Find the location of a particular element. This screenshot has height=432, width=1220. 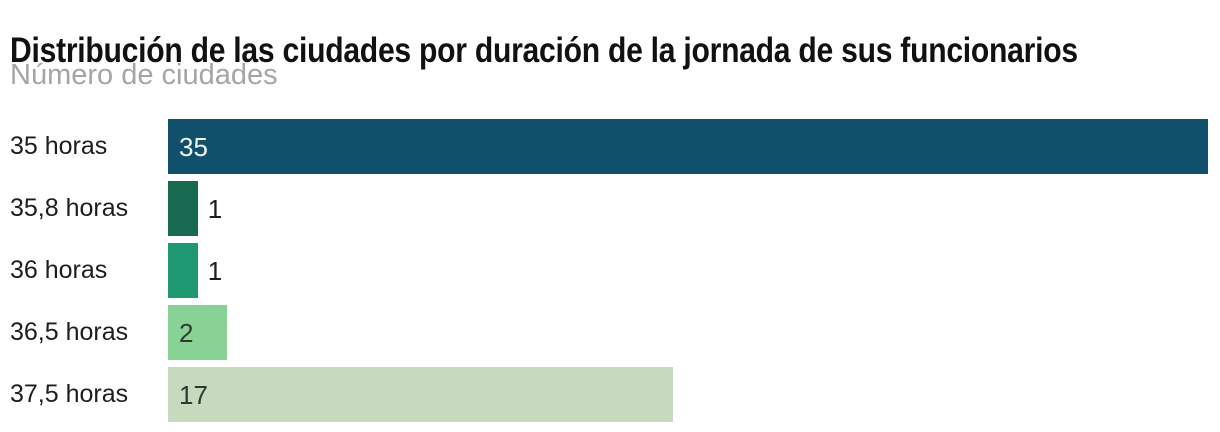

bar-track: 35 is located at coordinates (694, 146).